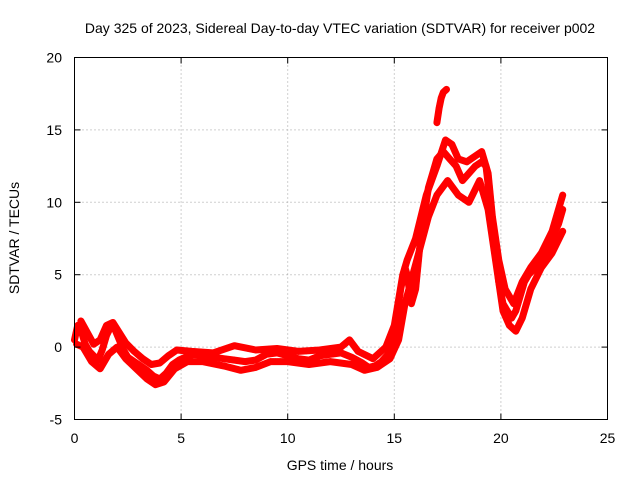 Image resolution: width=640 pixels, height=480 pixels. Describe the element at coordinates (14, 238) in the screenshot. I see `y-axis-label: SDTVAR / TECUs` at that location.